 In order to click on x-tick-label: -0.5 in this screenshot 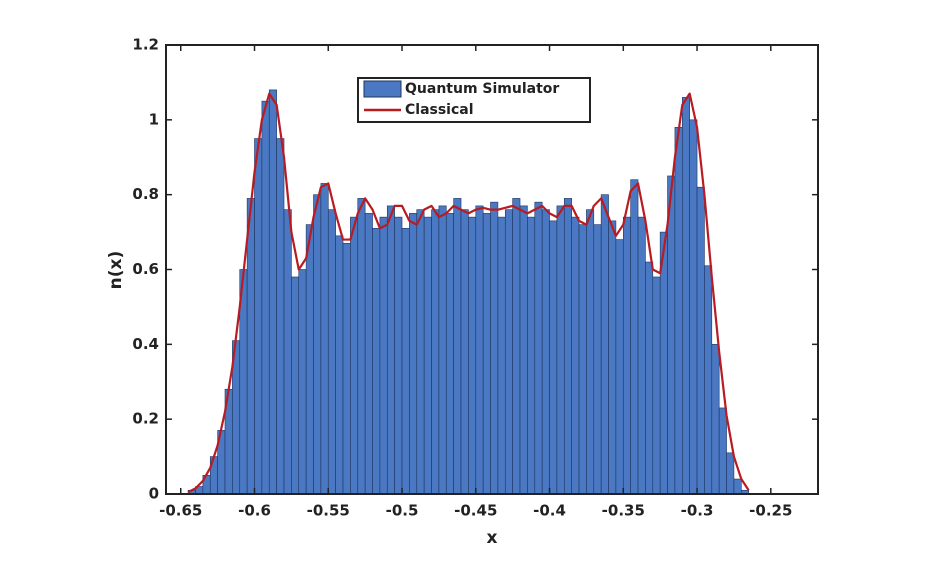, I will do `click(402, 511)`.